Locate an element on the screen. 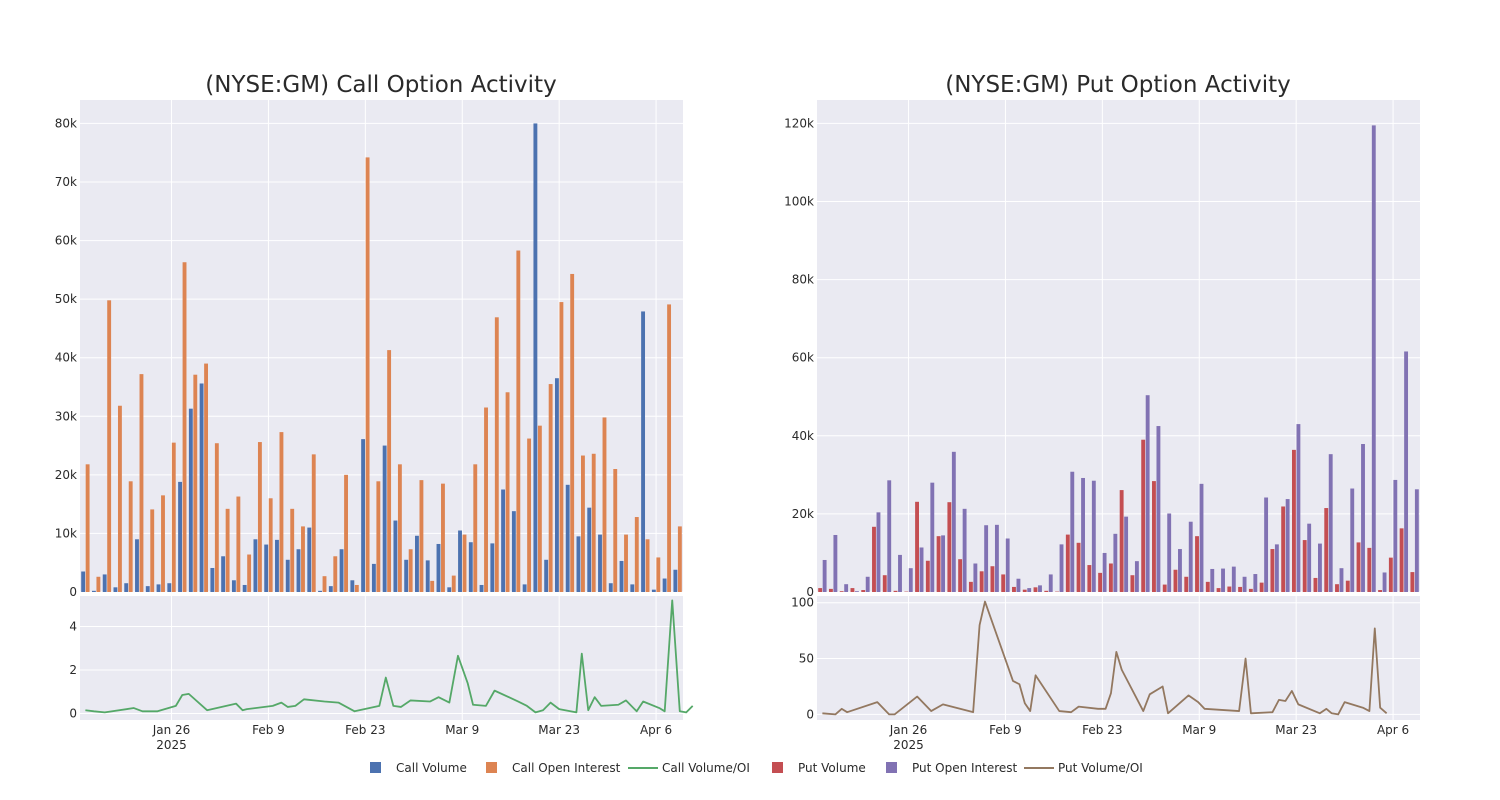  call-x-tick-label: Jan 26 is located at coordinates (171, 730).